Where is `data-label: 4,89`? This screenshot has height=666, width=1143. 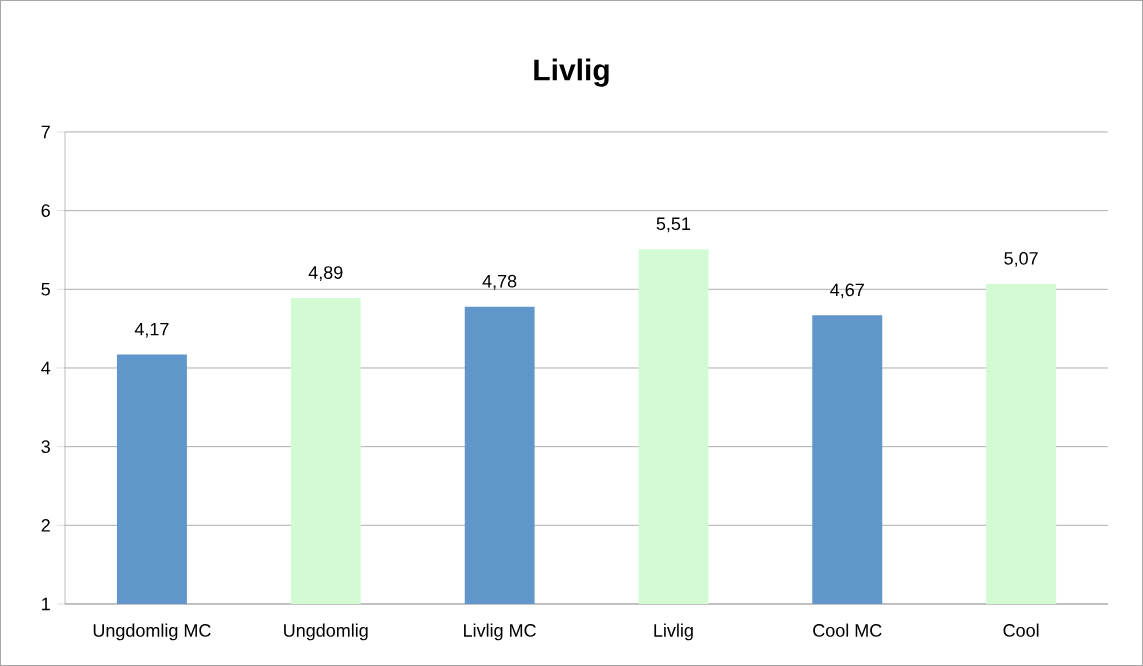
data-label: 4,89 is located at coordinates (325, 274).